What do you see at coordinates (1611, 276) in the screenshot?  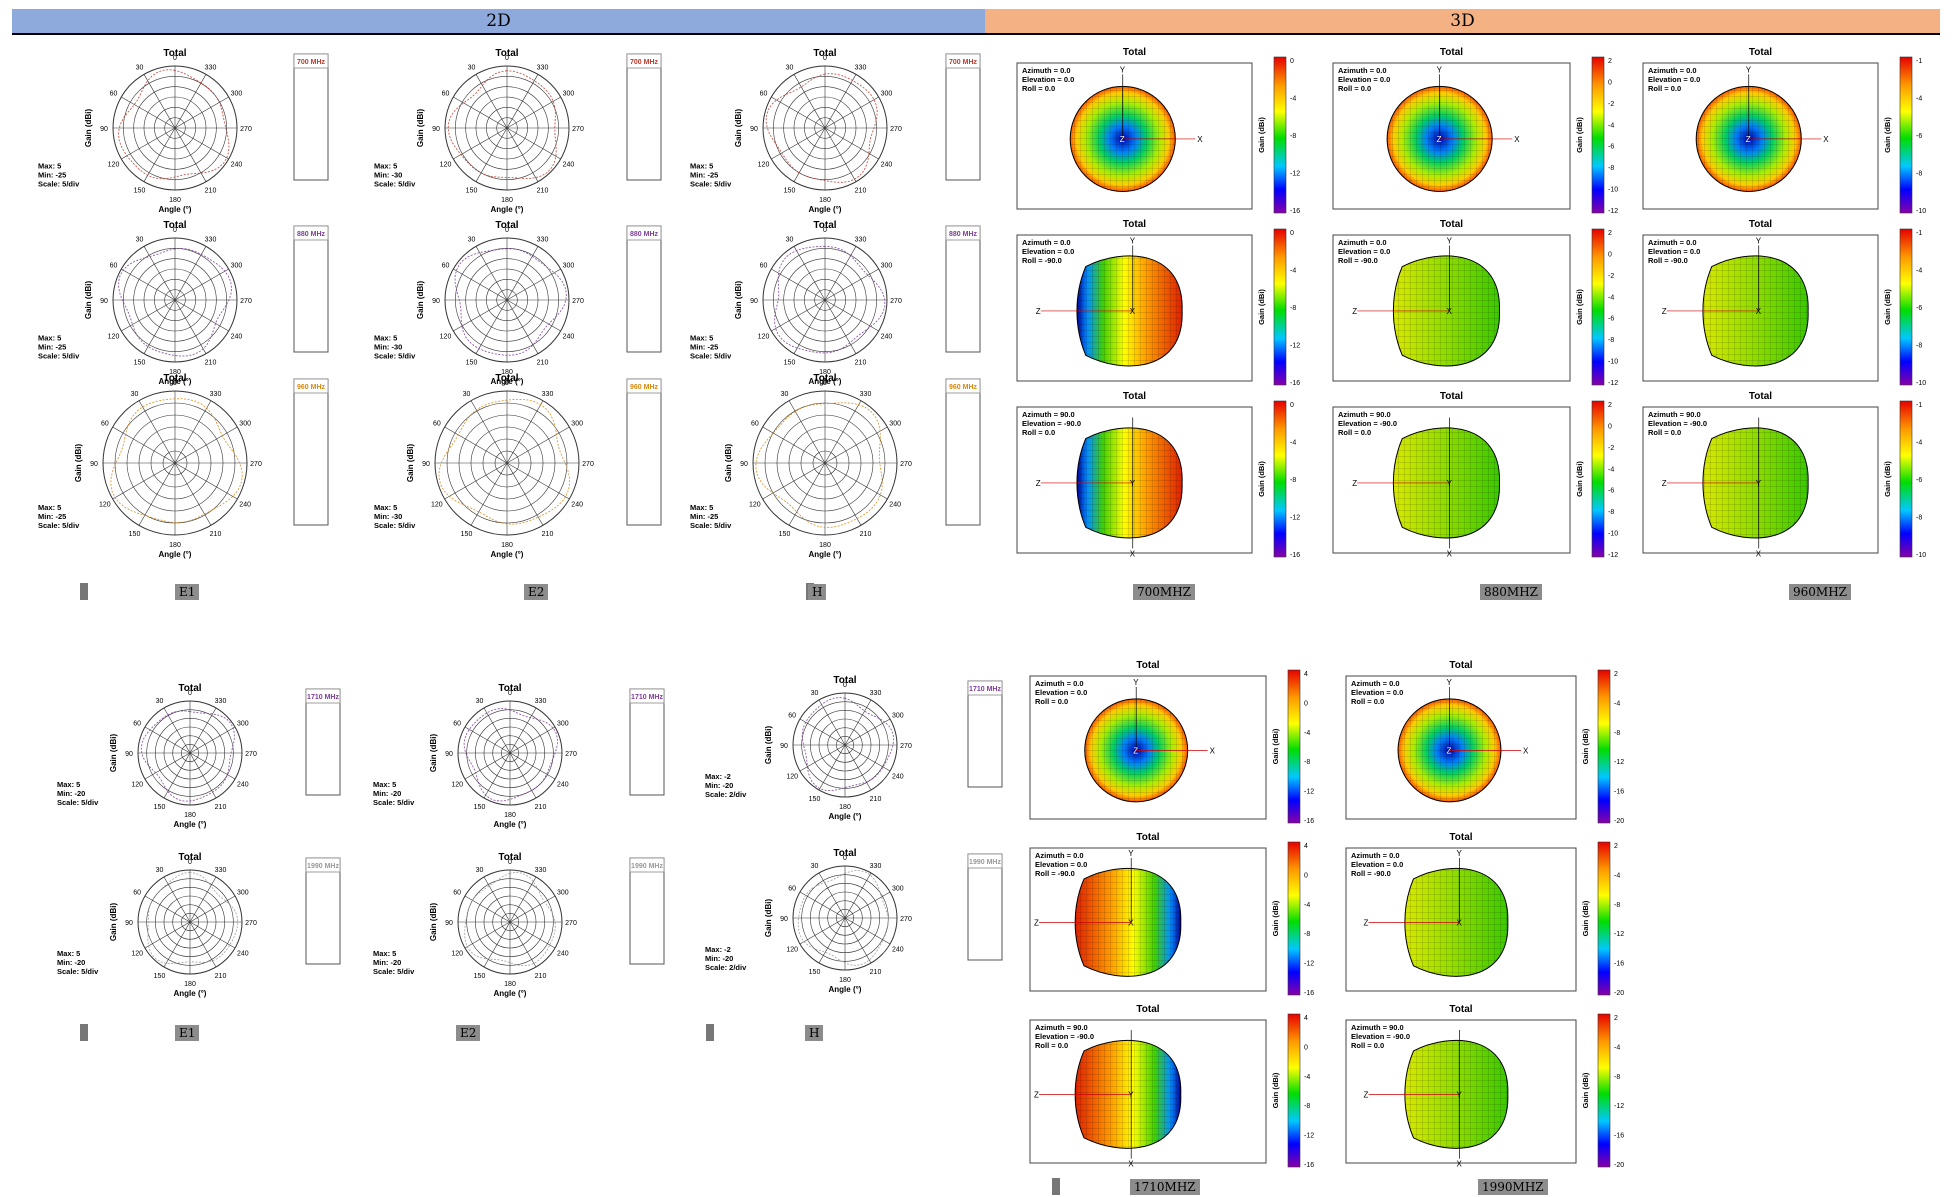 I see `colorbar-tick: -2` at bounding box center [1611, 276].